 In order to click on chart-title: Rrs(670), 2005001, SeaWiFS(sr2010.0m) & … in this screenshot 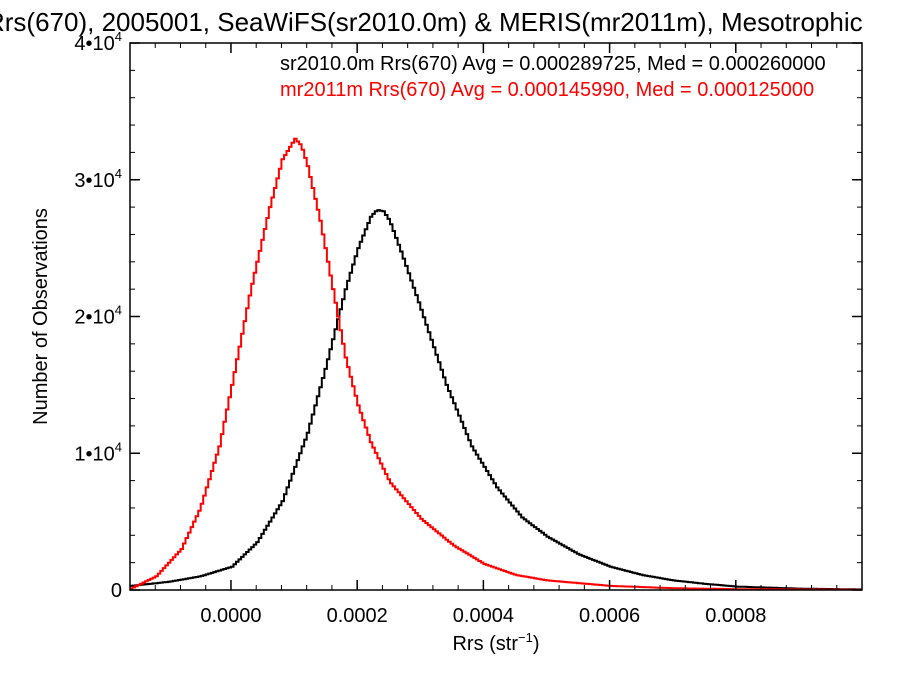, I will do `click(431, 22)`.